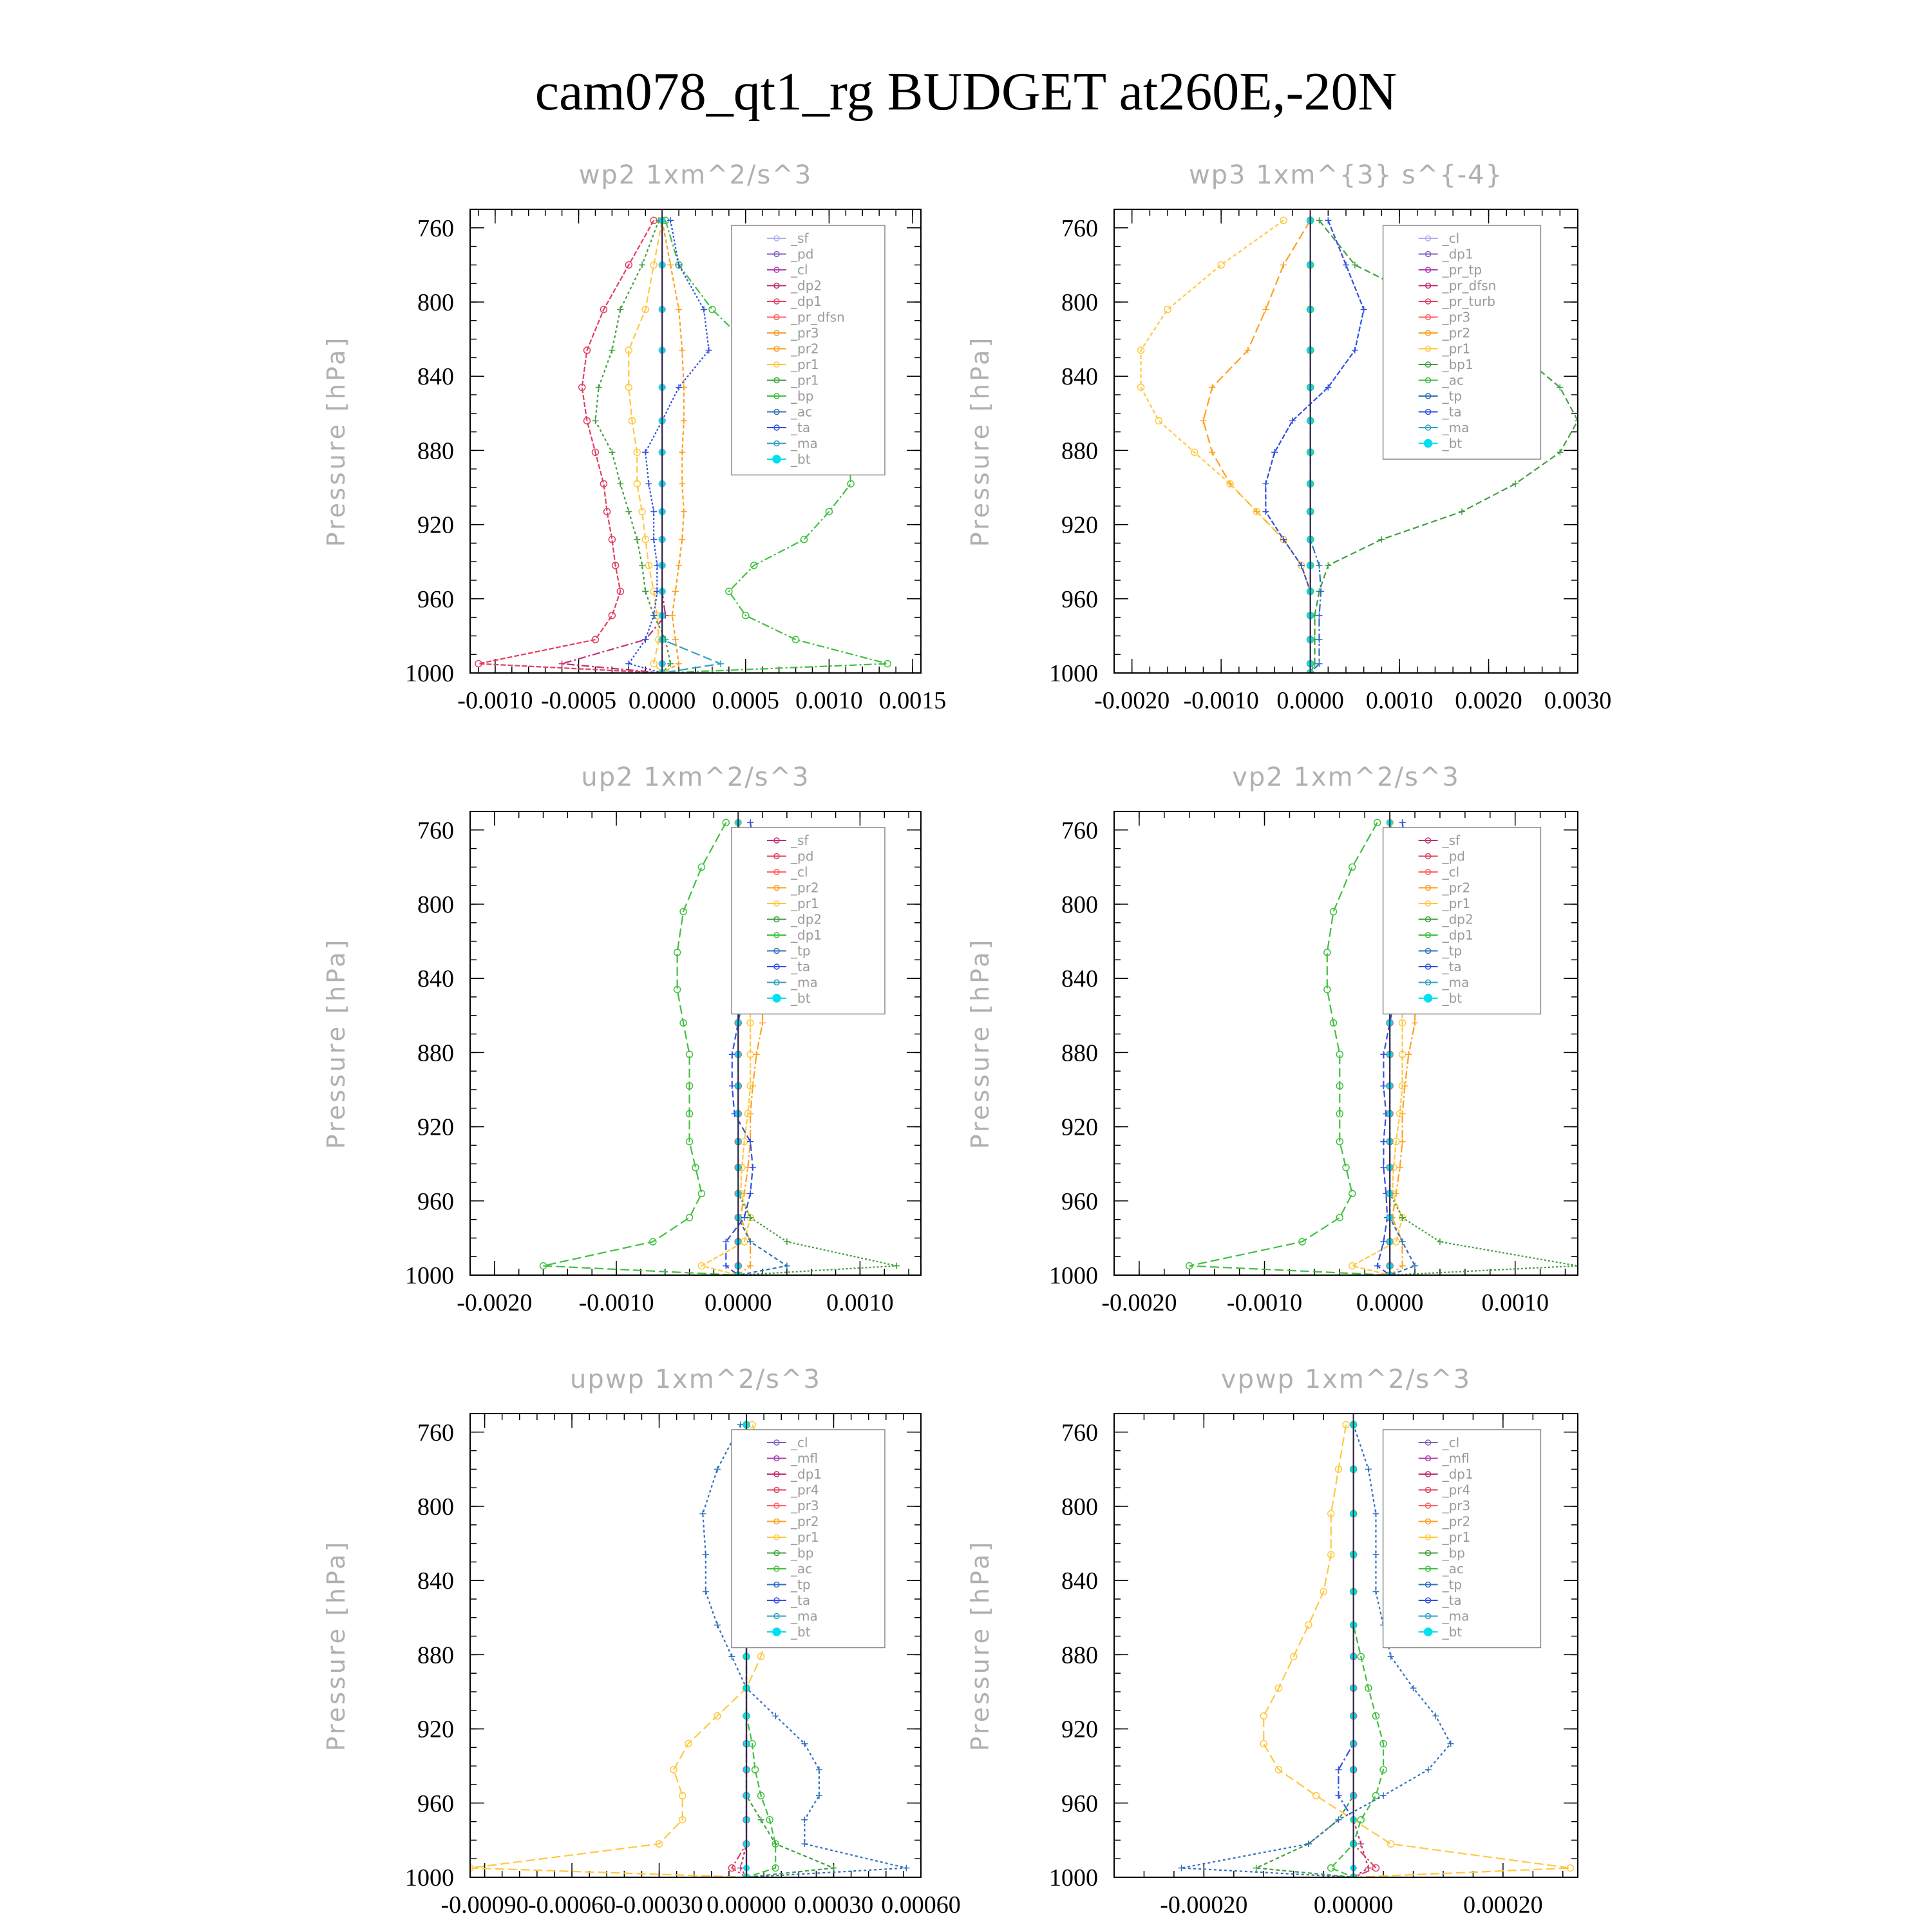 Image resolution: width=1932 pixels, height=1932 pixels. What do you see at coordinates (1456, 1616) in the screenshot?
I see `legend-label: _ma` at bounding box center [1456, 1616].